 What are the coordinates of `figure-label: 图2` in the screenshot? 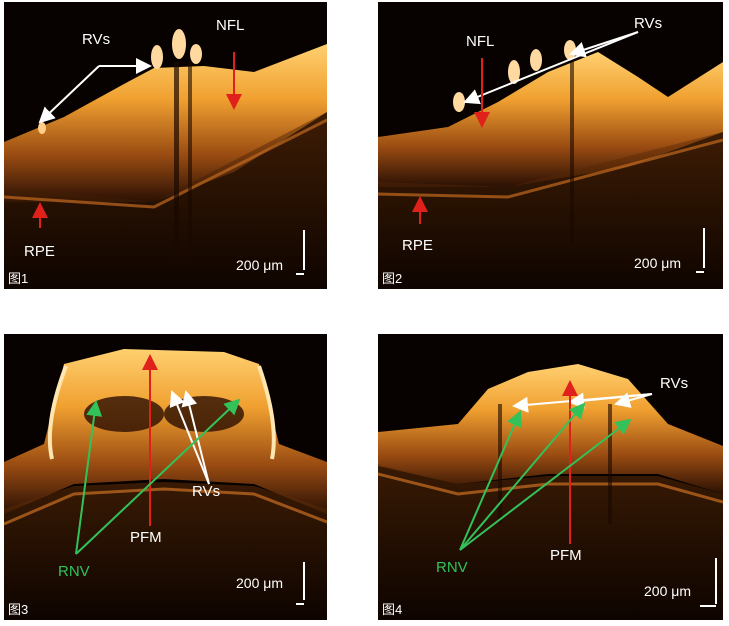 It's located at (392, 278).